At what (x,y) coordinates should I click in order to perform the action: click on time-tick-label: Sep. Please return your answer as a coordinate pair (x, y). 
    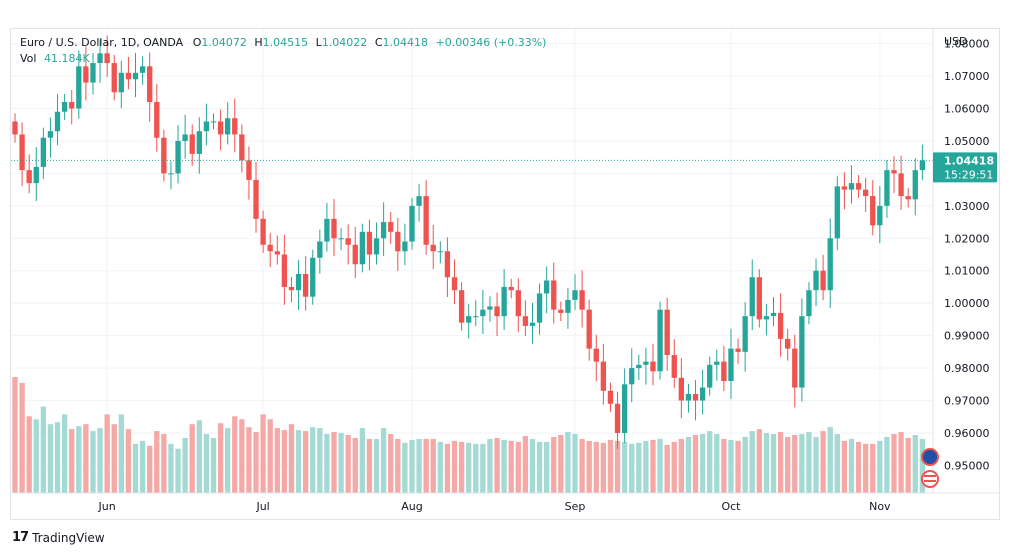
    Looking at the image, I should click on (575, 506).